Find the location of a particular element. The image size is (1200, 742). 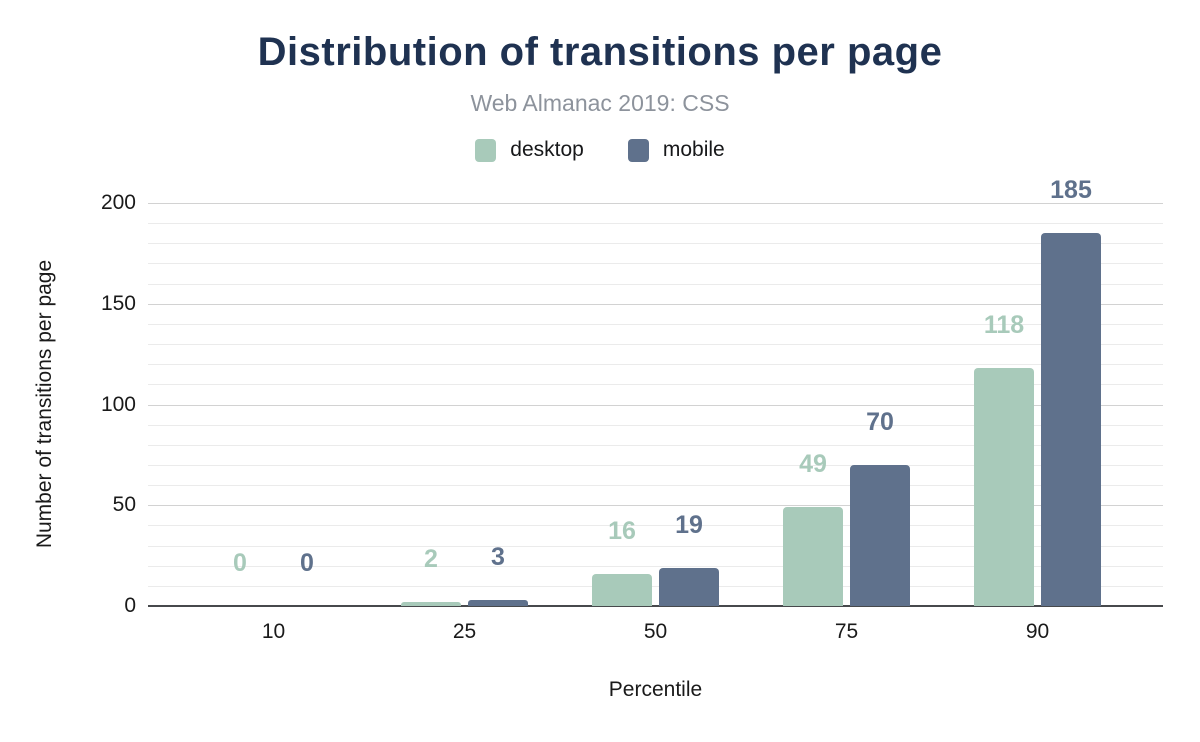

bar-value-label: 16 is located at coordinates (622, 530).